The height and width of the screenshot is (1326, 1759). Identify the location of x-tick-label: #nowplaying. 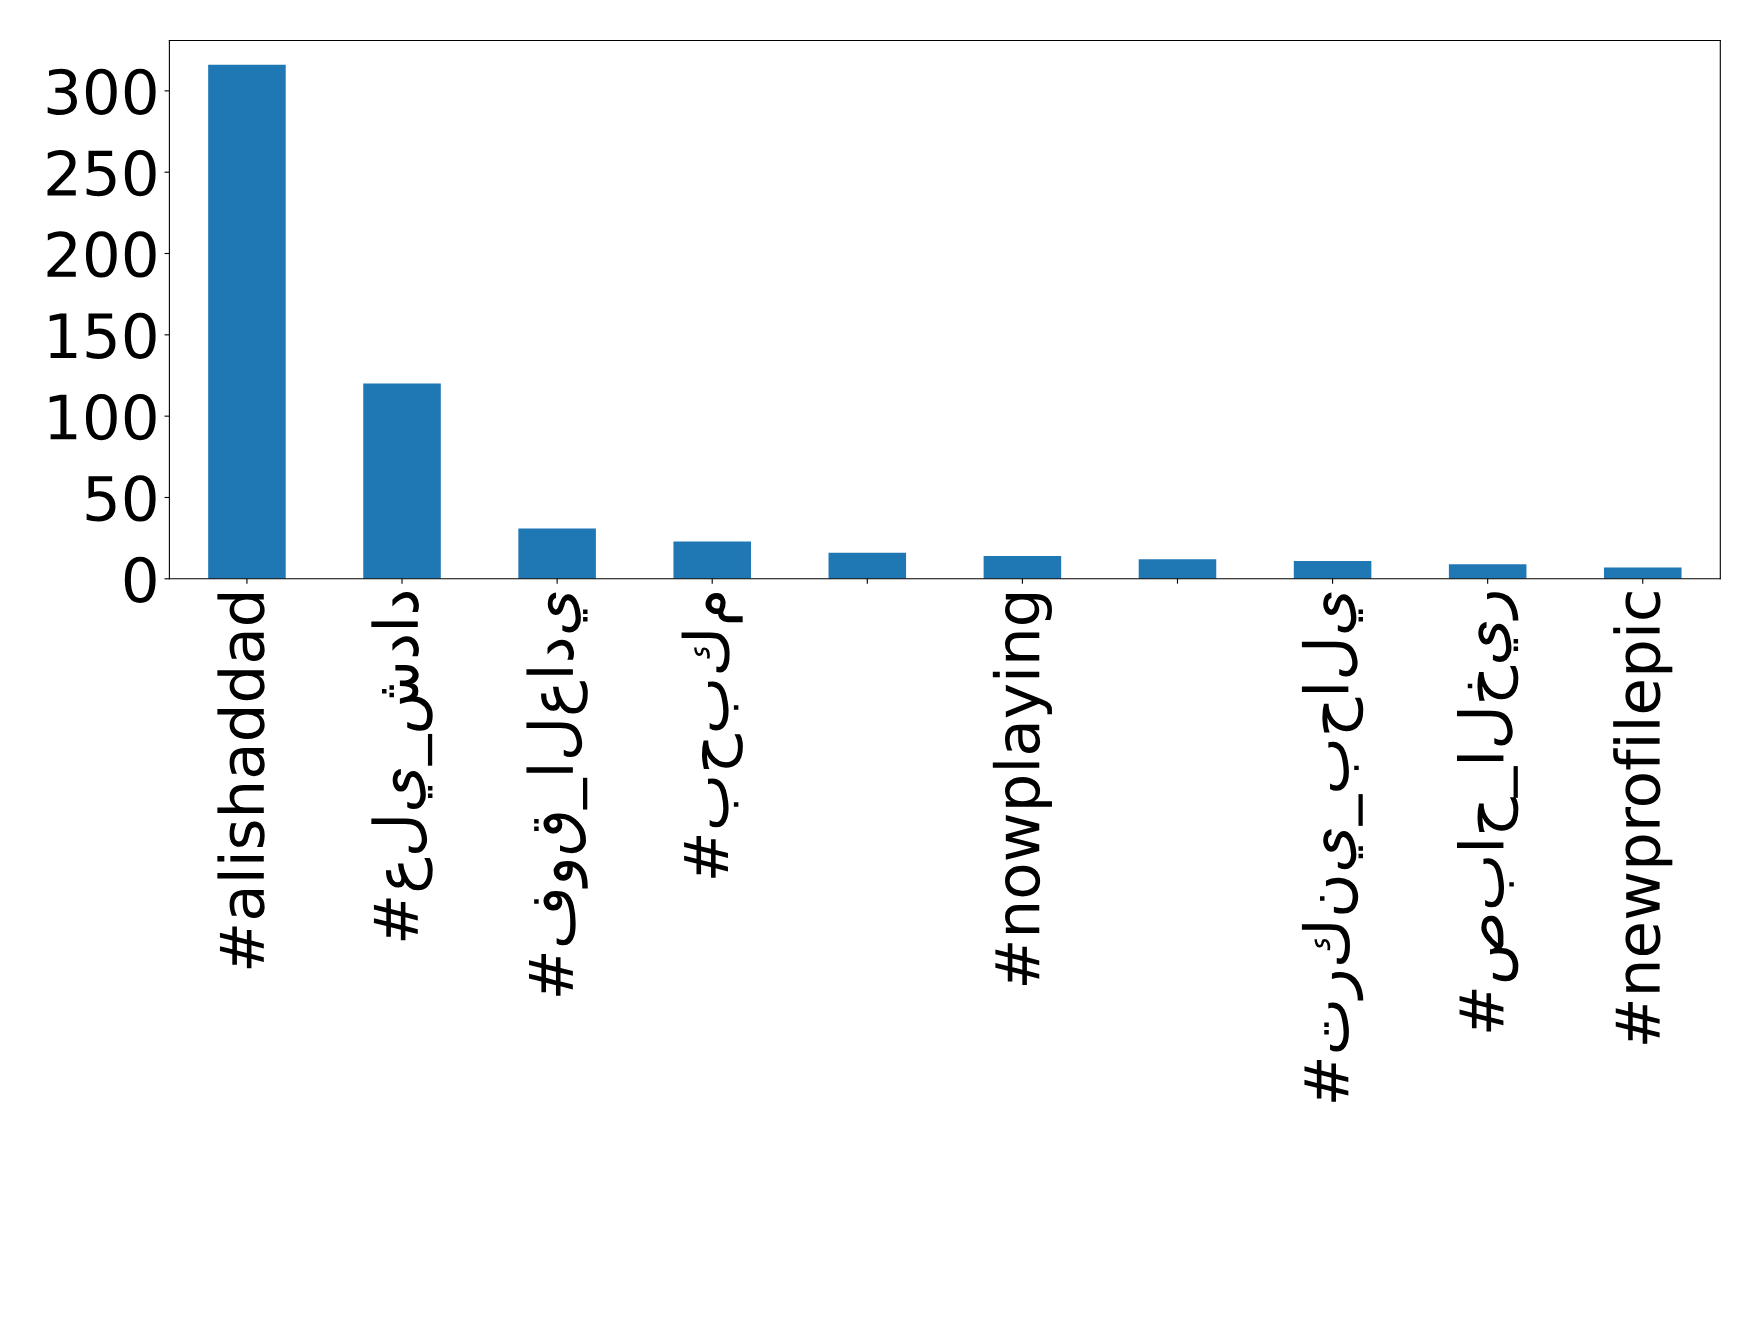
(1022, 790).